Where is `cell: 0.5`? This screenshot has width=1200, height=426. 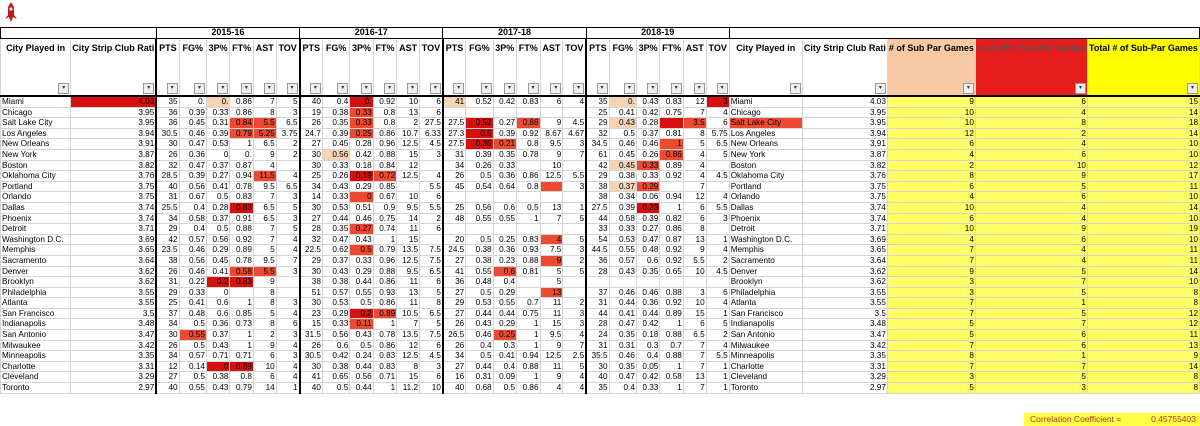 cell: 0.5 is located at coordinates (505, 388).